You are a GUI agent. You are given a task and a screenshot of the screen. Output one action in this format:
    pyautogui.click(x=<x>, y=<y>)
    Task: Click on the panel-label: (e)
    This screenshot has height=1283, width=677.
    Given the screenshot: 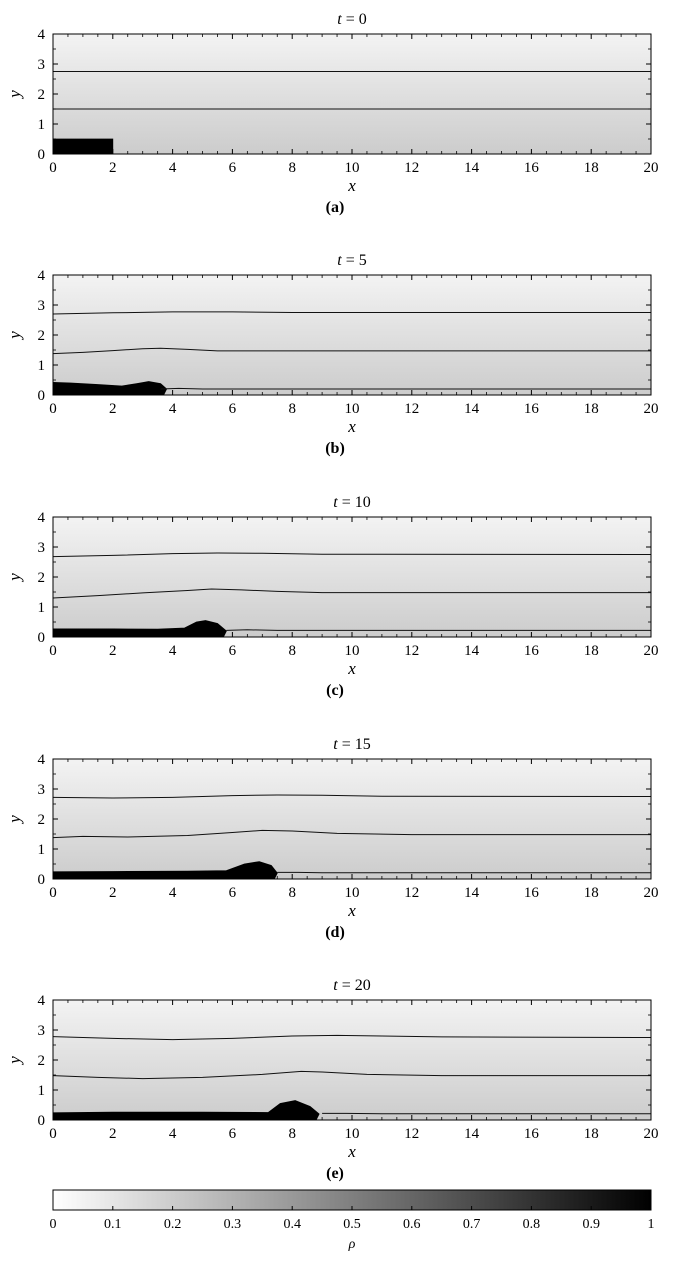 What is the action you would take?
    pyautogui.click(x=335, y=1173)
    